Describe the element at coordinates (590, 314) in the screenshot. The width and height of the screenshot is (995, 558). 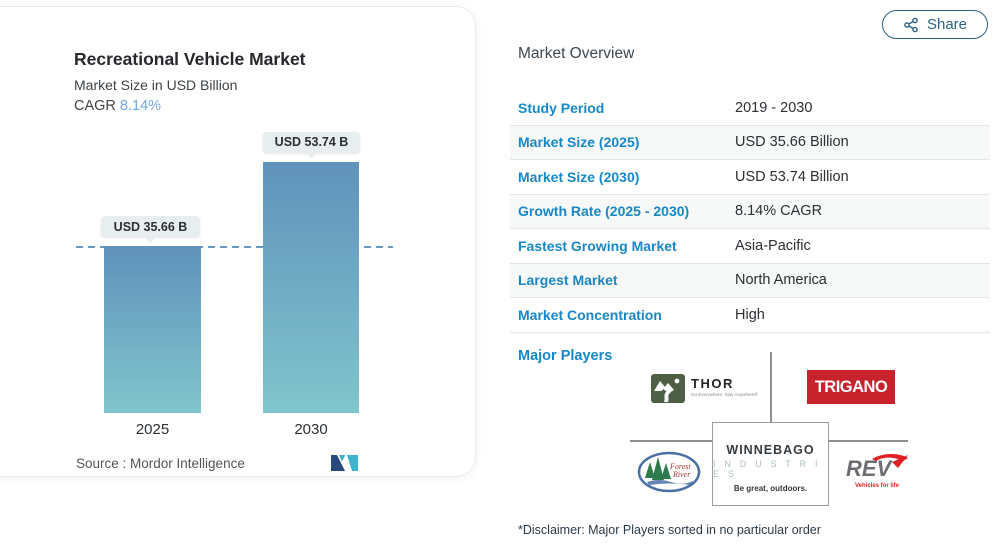
I see `row-label: Market Concentration` at that location.